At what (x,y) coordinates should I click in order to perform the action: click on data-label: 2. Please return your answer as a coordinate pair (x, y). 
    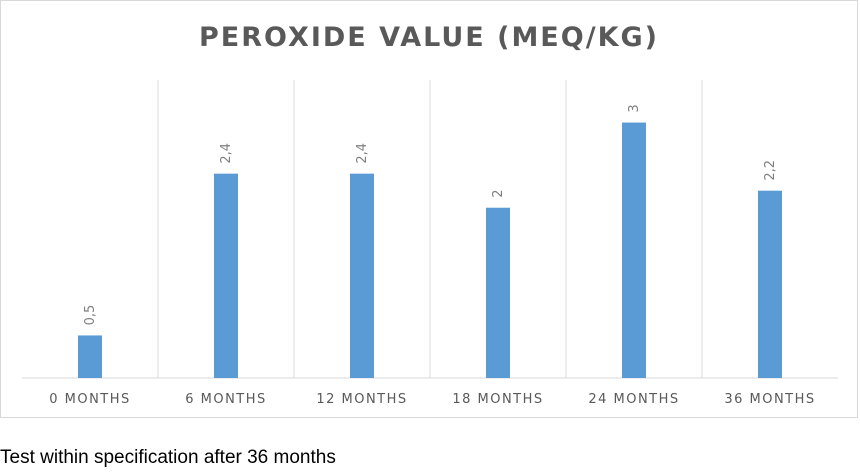
    Looking at the image, I should click on (498, 193).